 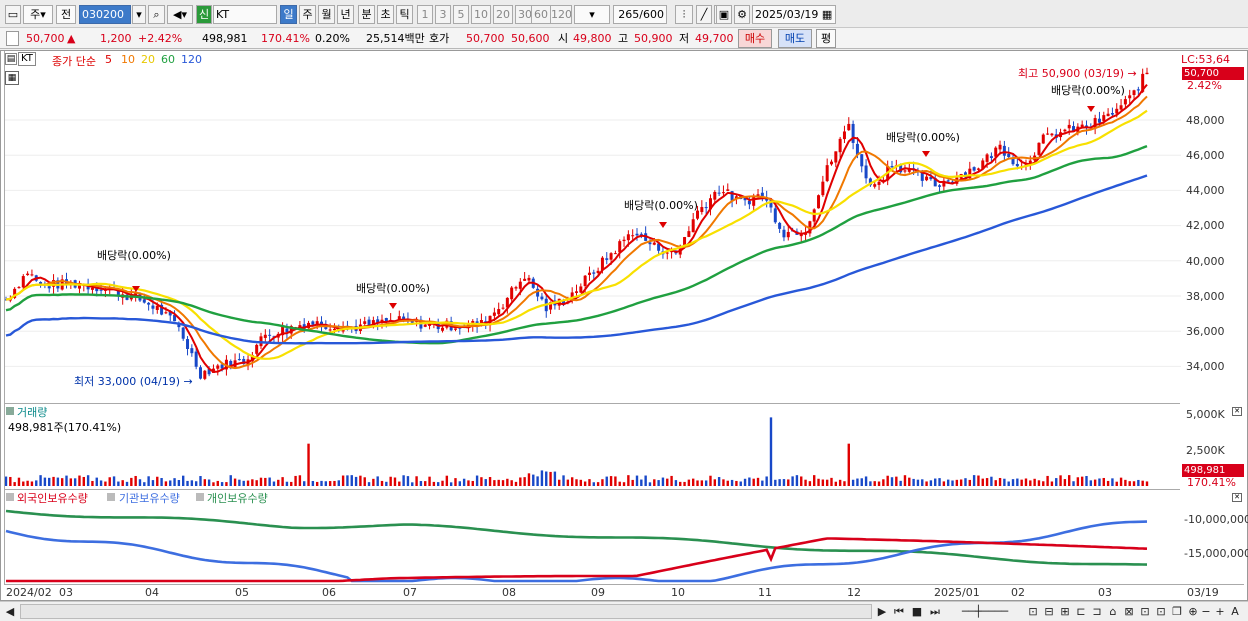 What do you see at coordinates (882, 611) in the screenshot?
I see `scroll-right-icon: ▶` at bounding box center [882, 611].